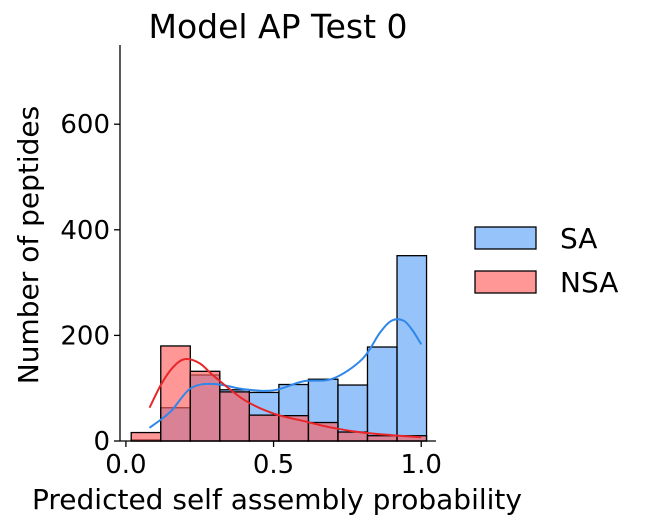  Describe the element at coordinates (546, 260) in the screenshot. I see `legend: SA NSA` at that location.